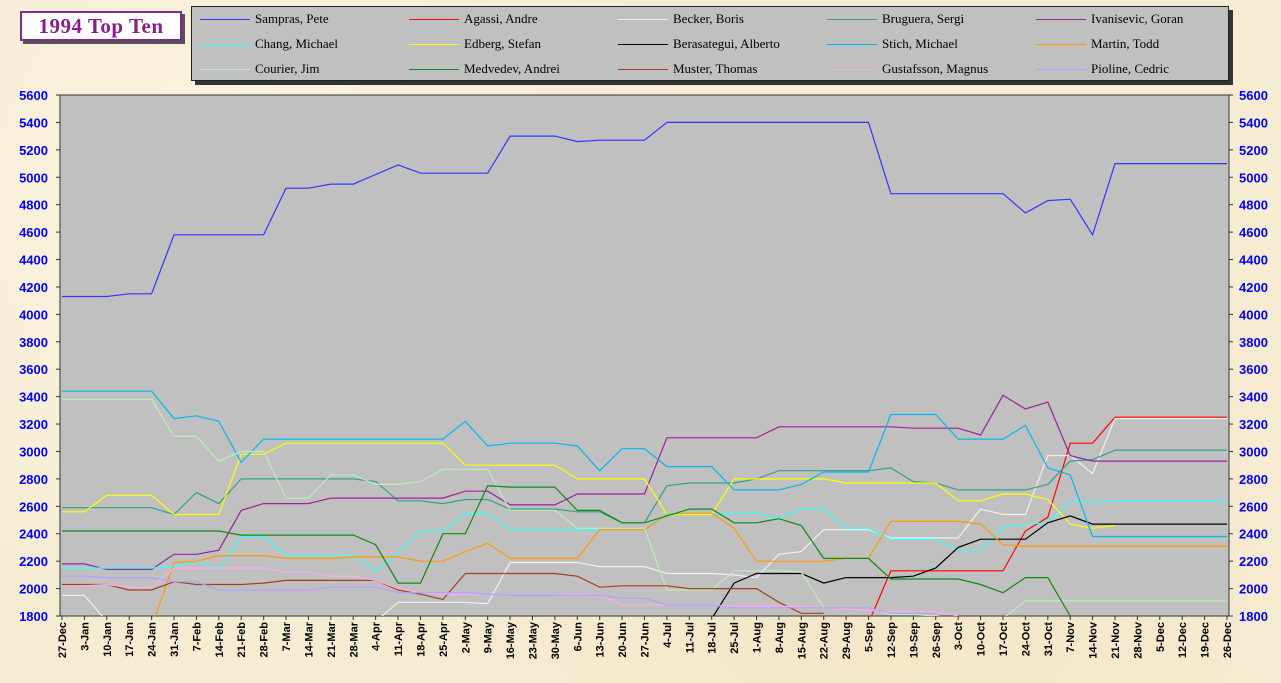 The width and height of the screenshot is (1281, 683). What do you see at coordinates (101, 25) in the screenshot?
I see `chart-title: 1994 Top Ten` at bounding box center [101, 25].